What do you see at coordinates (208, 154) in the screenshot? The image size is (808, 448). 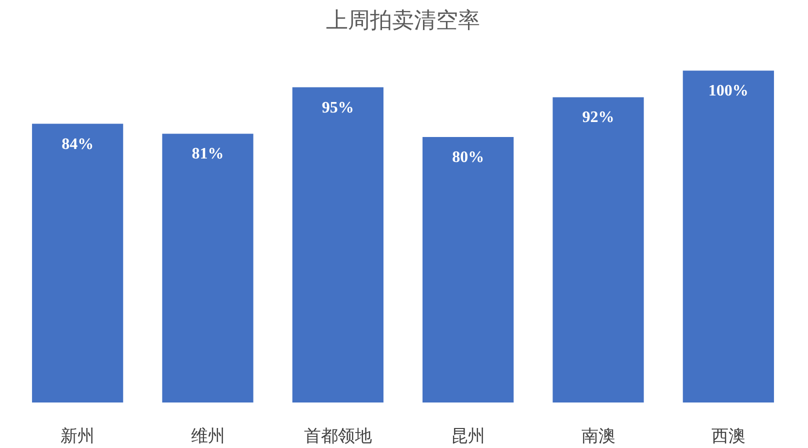 I see `data-label: 81%` at bounding box center [208, 154].